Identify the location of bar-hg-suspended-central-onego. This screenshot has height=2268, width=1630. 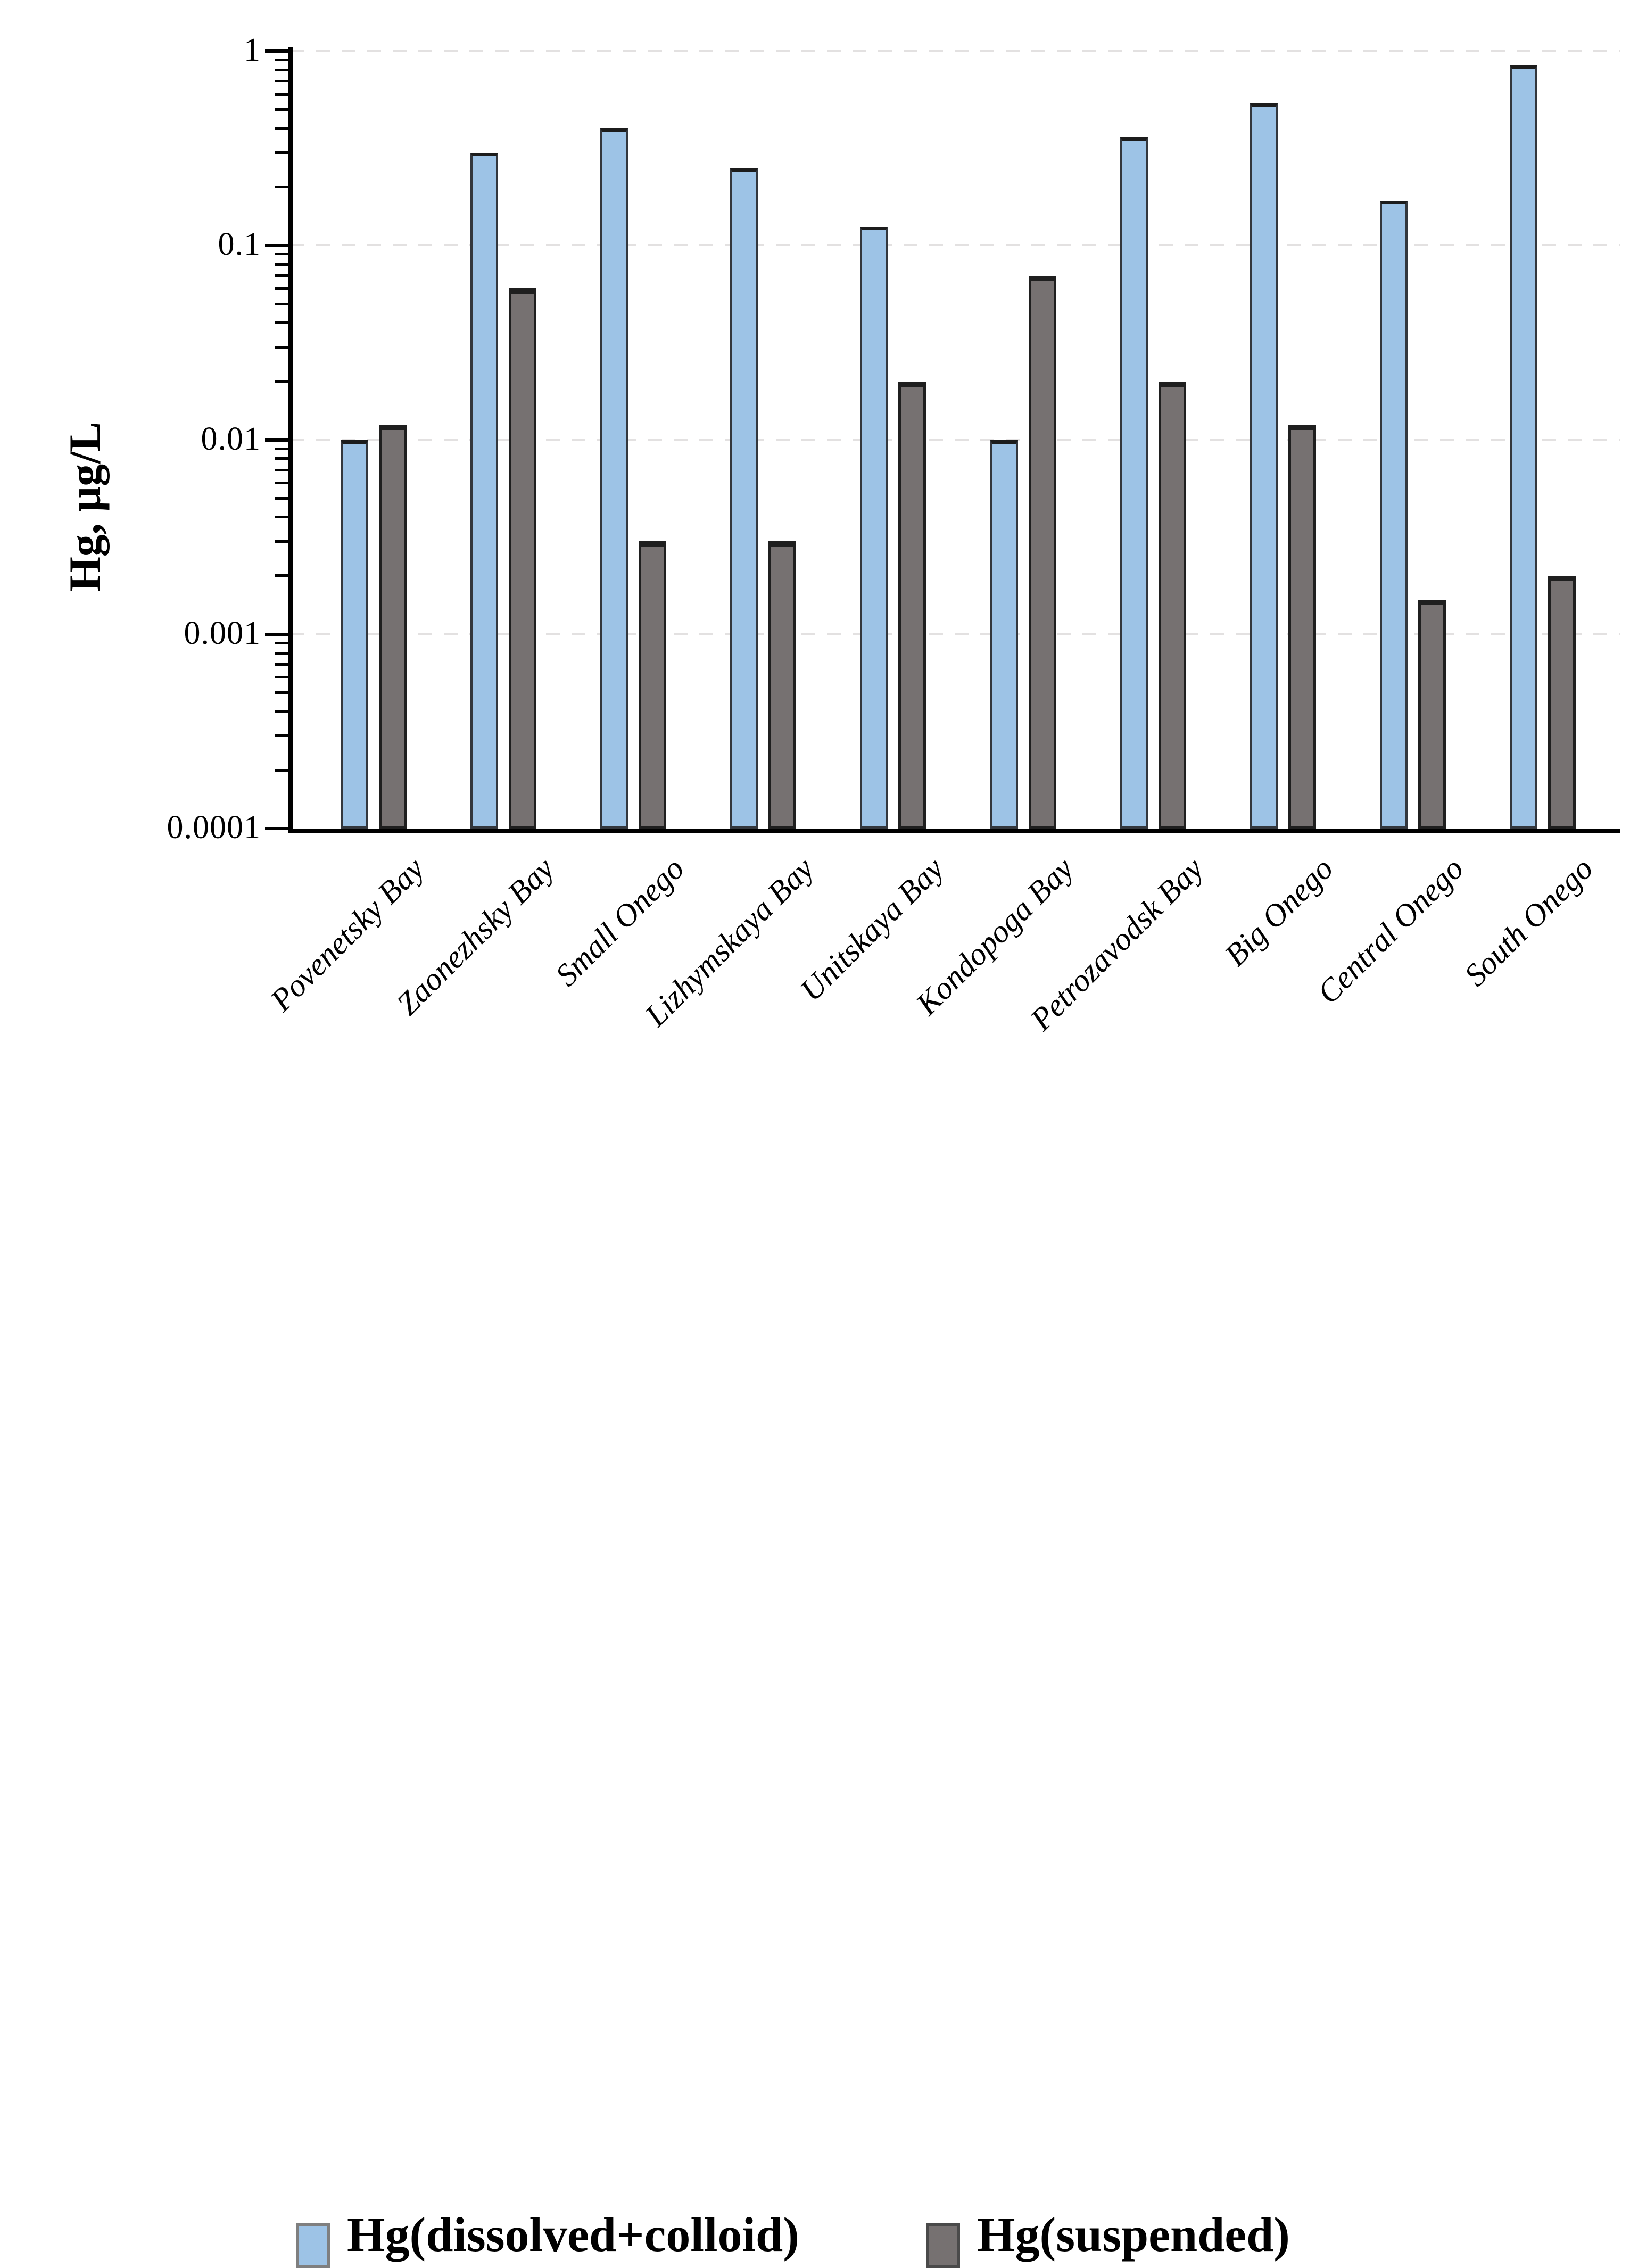
(1432, 714).